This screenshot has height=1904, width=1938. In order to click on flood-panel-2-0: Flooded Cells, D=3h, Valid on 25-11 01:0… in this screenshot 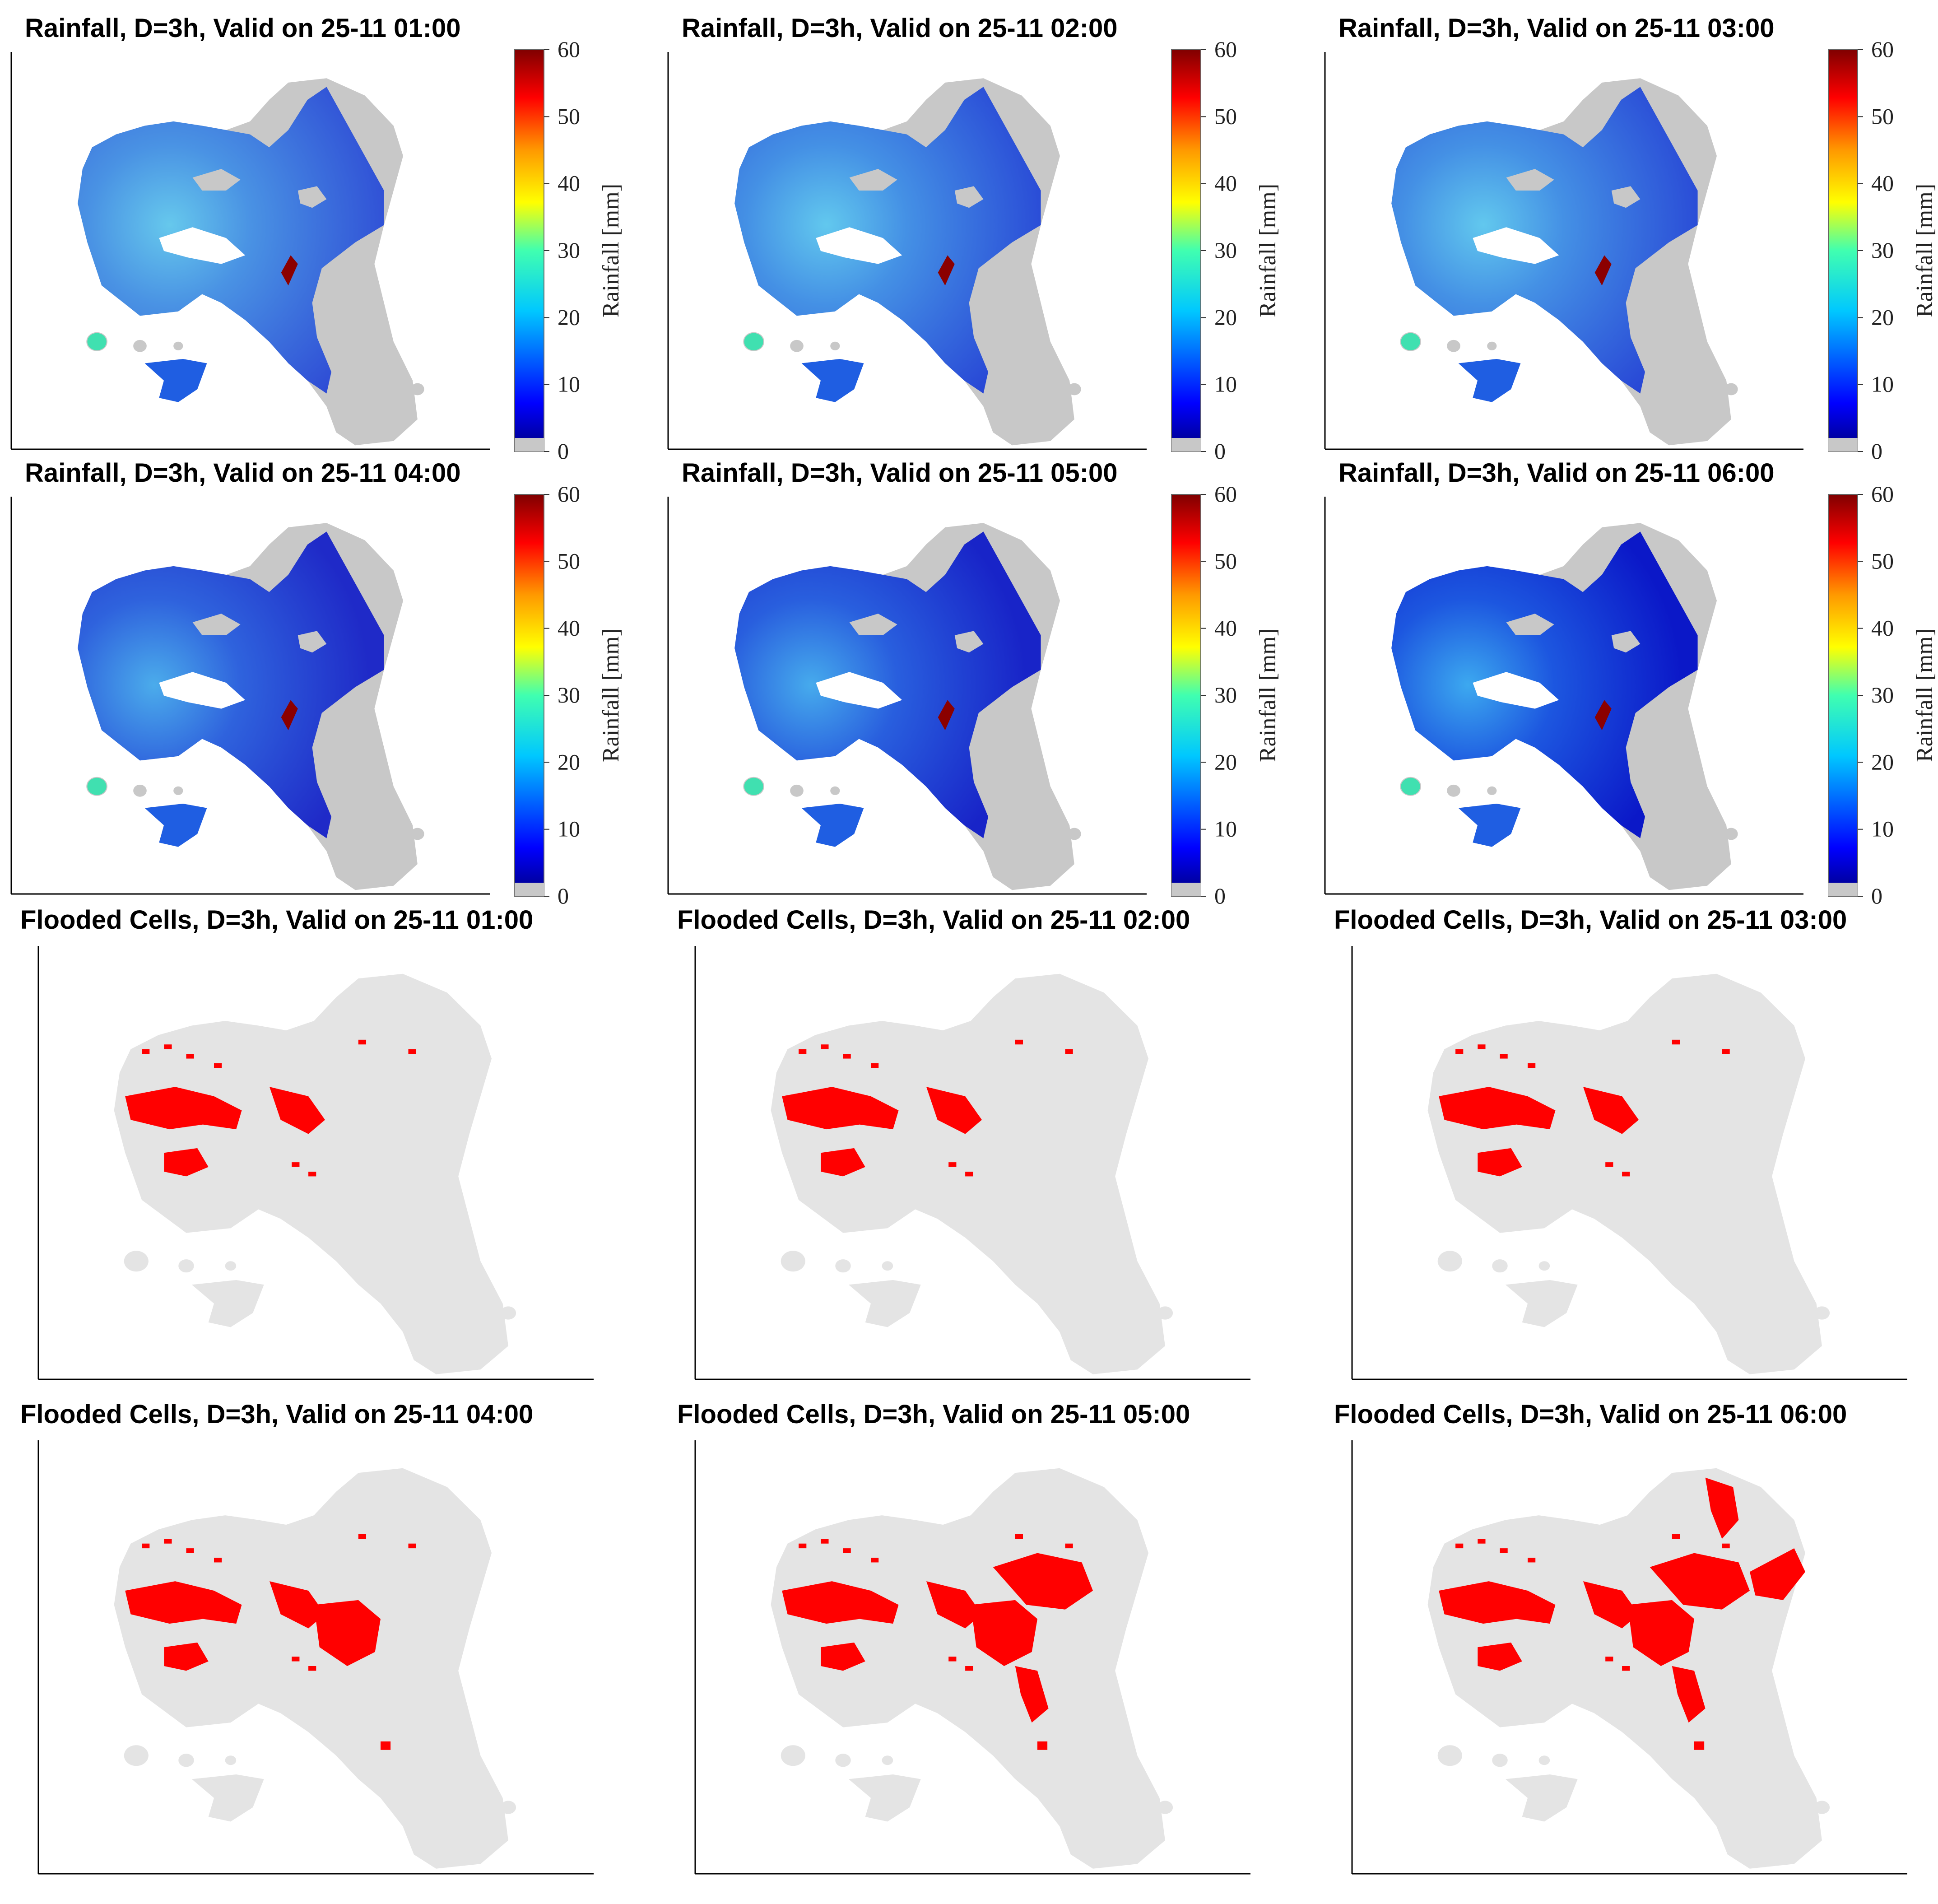, I will do `click(307, 1142)`.